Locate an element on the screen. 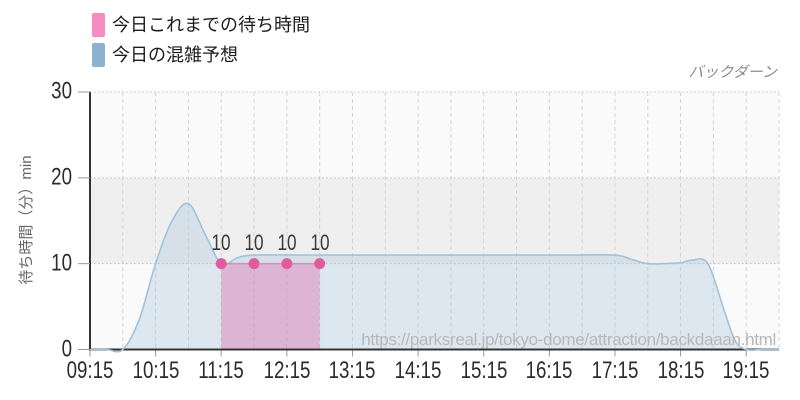 The height and width of the screenshot is (400, 800). x-tick-label: 10:15 is located at coordinates (156, 370).